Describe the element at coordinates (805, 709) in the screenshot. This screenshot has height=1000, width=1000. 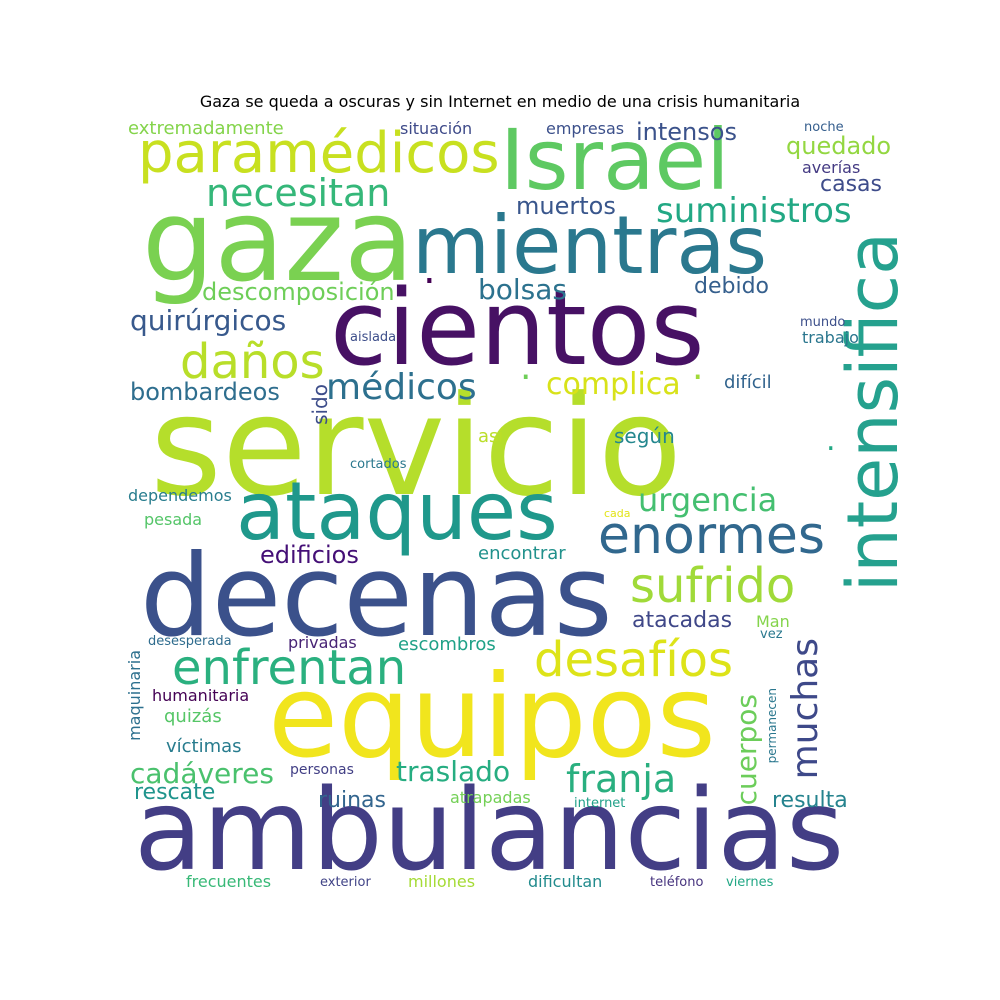
I see `word-muchas: muchas` at that location.